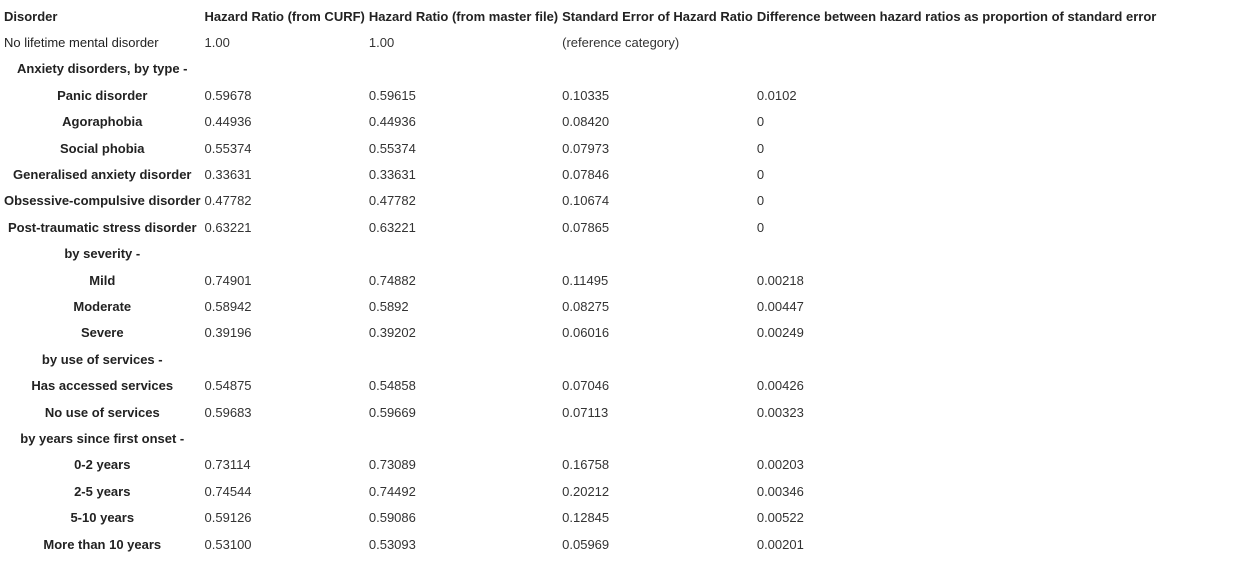 The width and height of the screenshot is (1249, 561). Describe the element at coordinates (586, 465) in the screenshot. I see `standard-error-cell: 0.16758` at that location.